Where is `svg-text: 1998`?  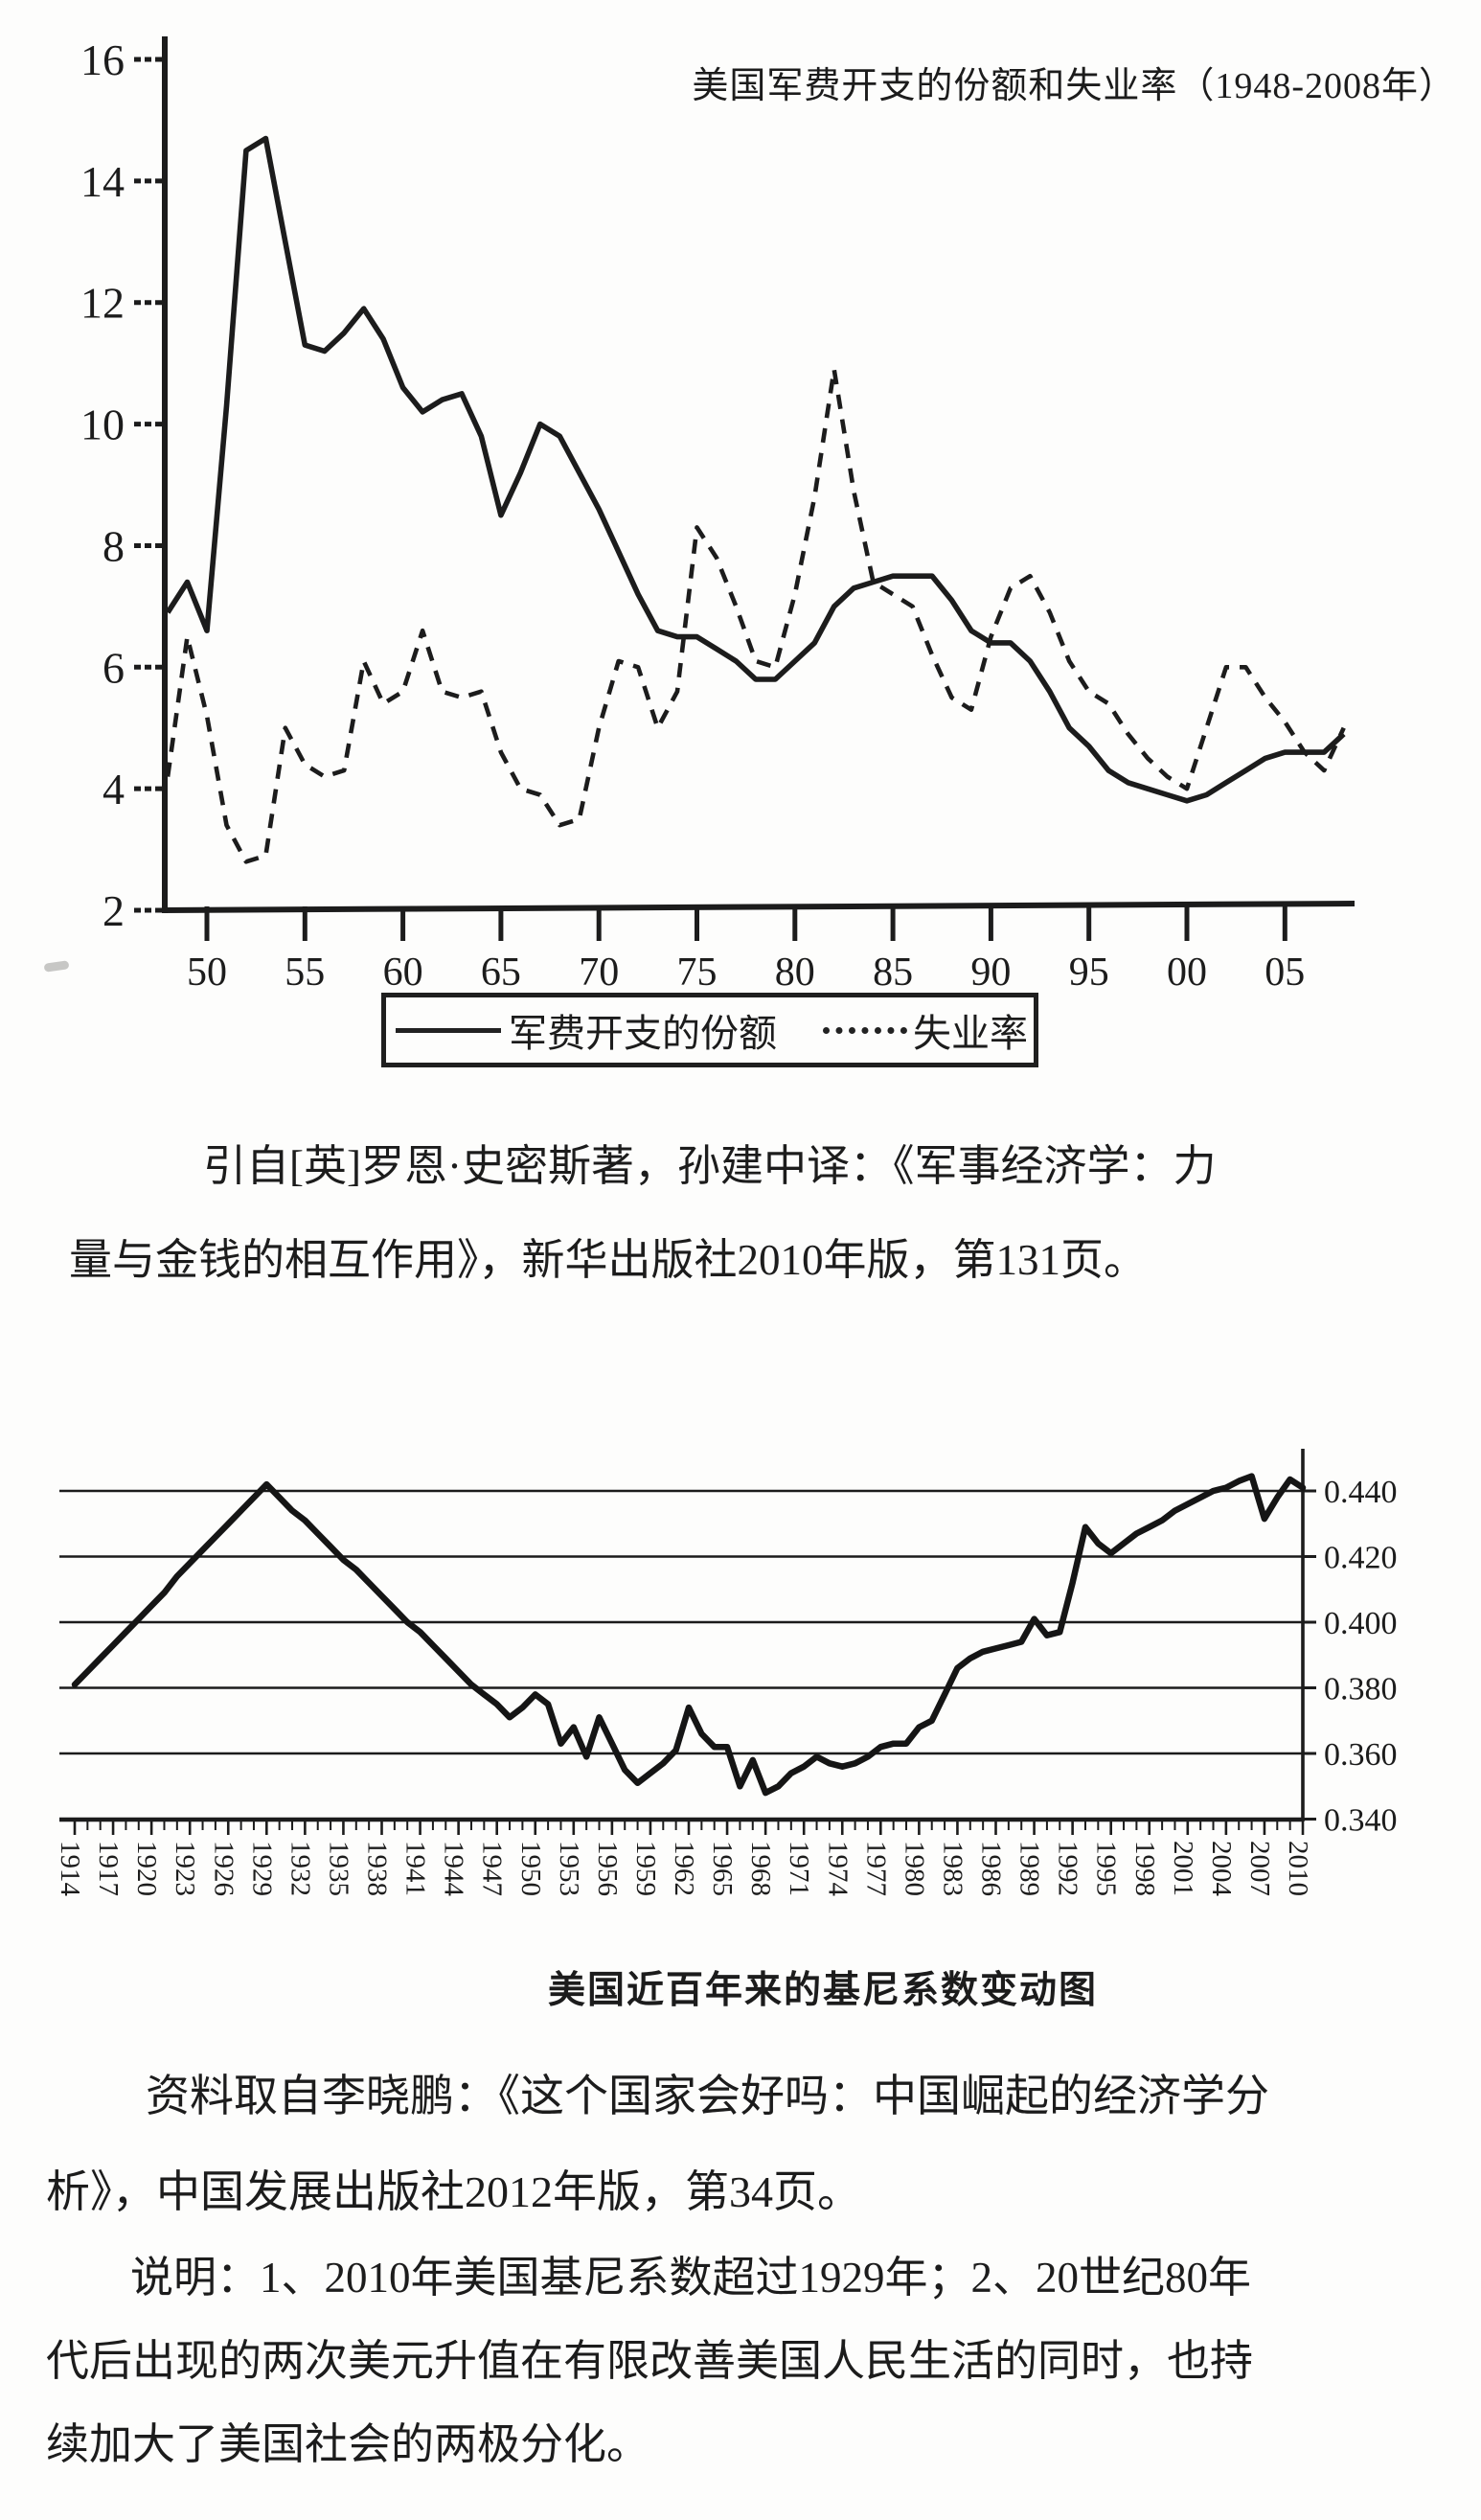 svg-text: 1998 is located at coordinates (1144, 1868).